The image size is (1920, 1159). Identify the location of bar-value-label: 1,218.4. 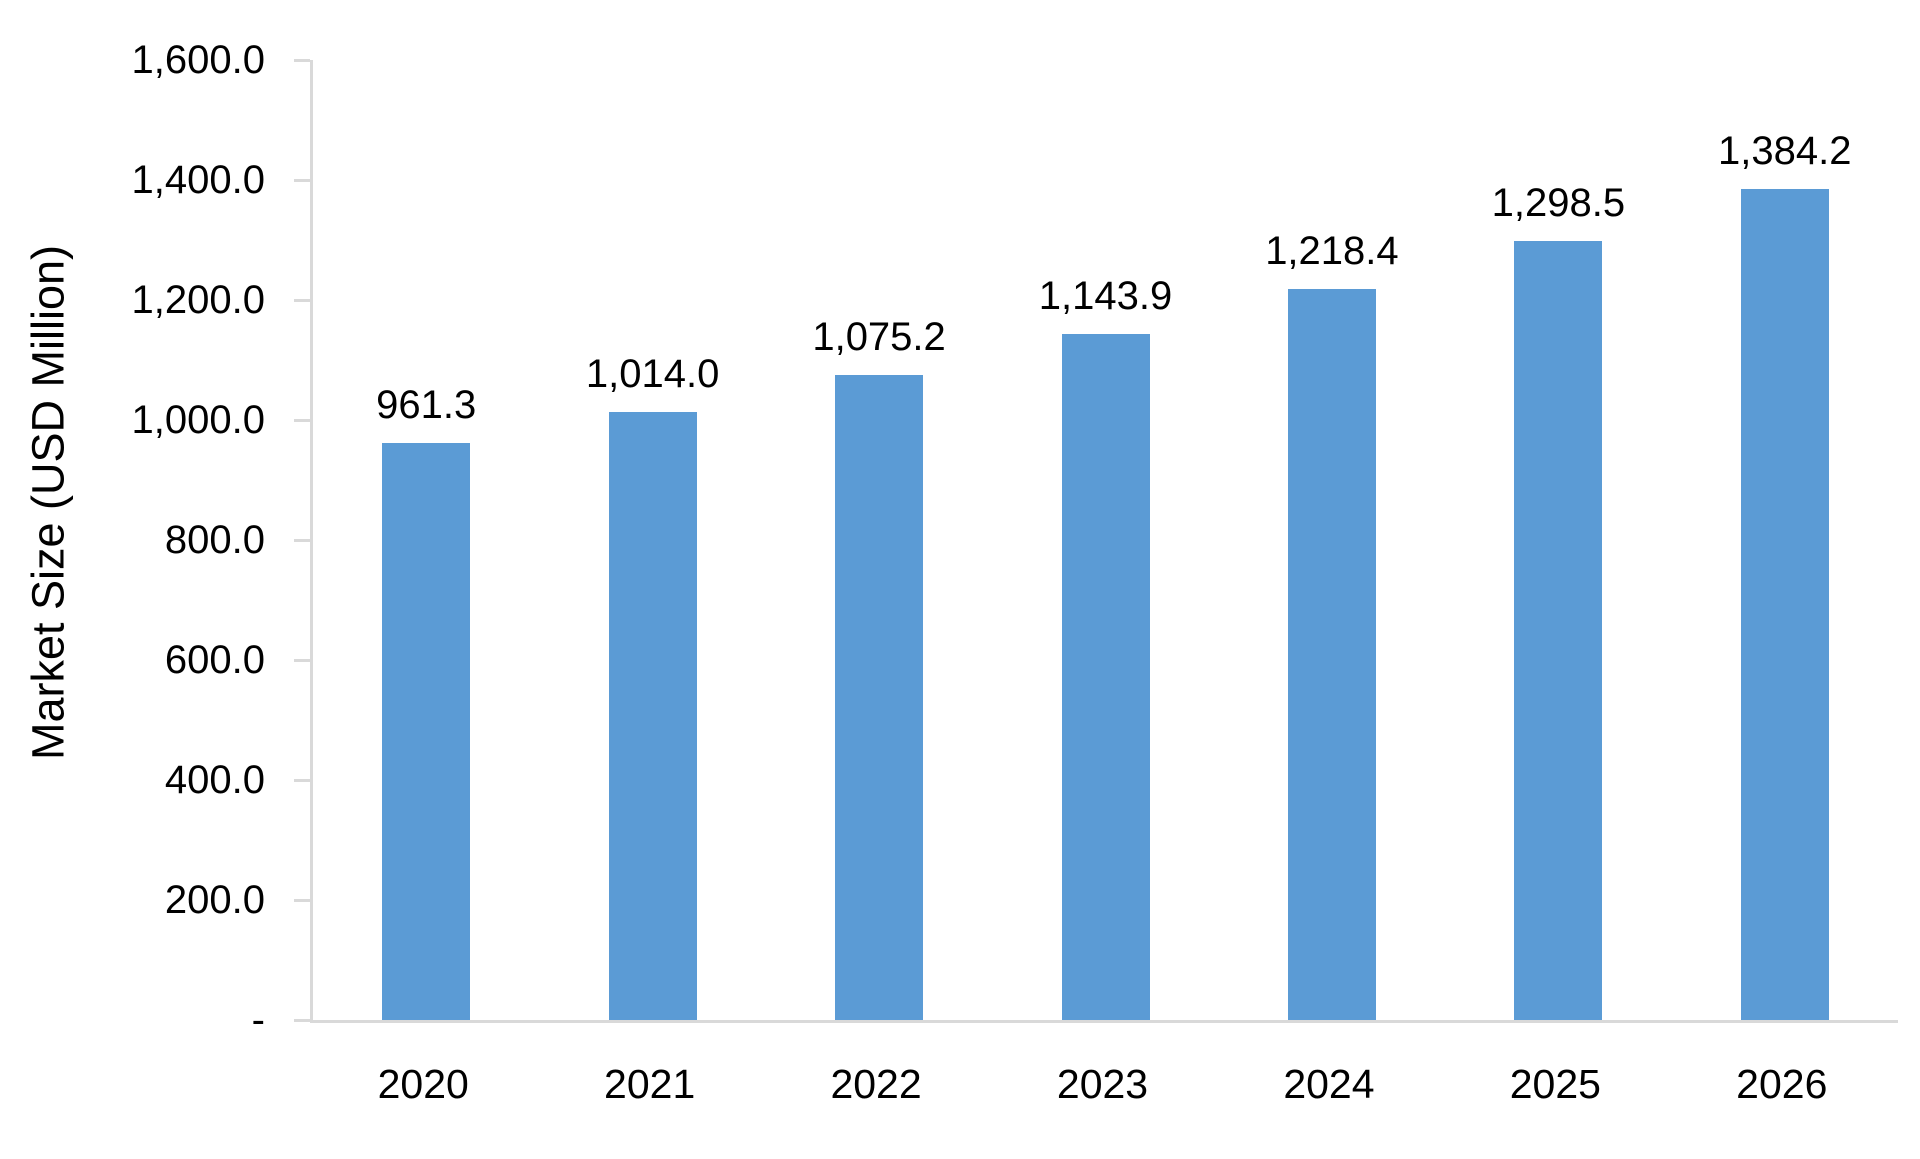
(1332, 251).